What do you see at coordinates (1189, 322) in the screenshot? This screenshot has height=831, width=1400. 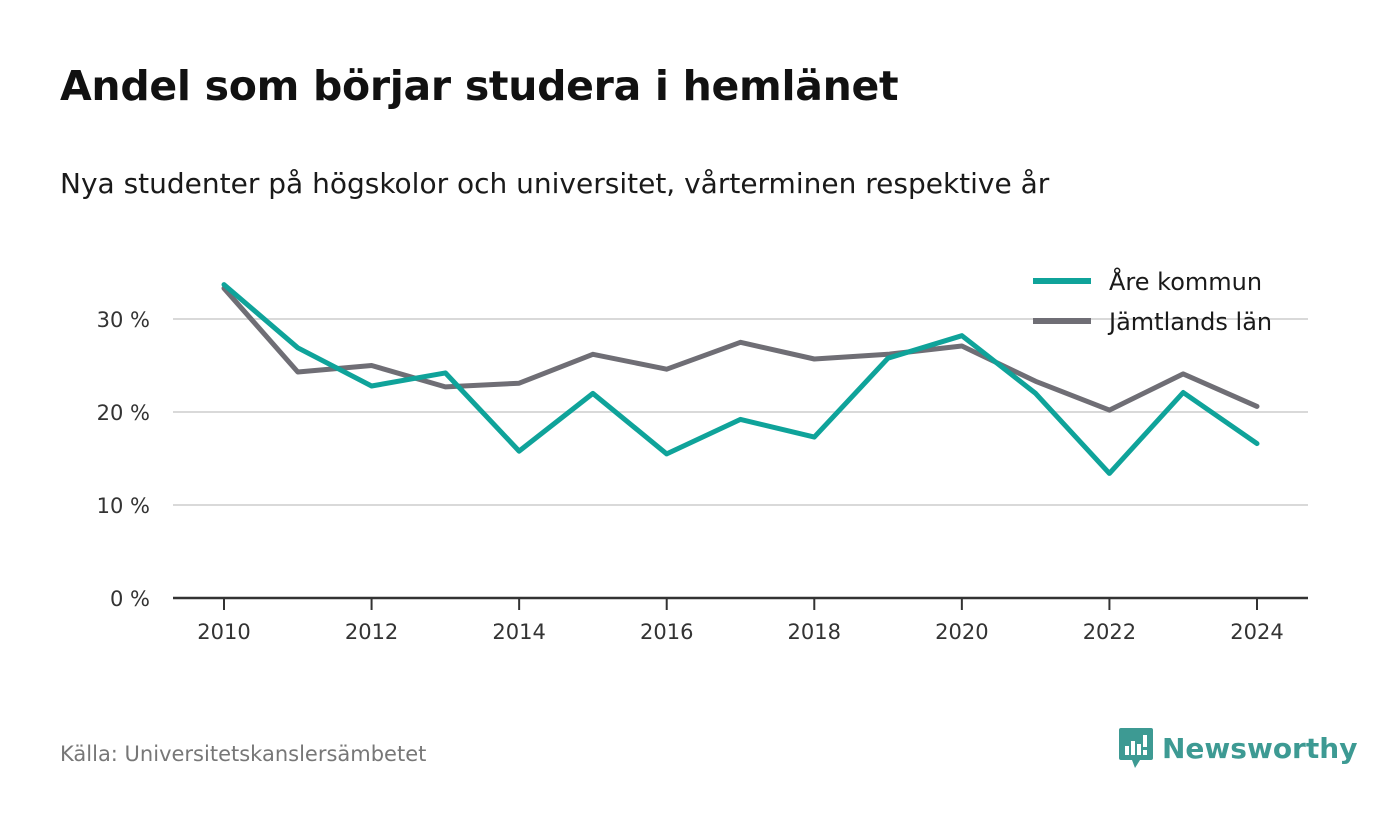 I see `legend-label: Jämtlands län` at bounding box center [1189, 322].